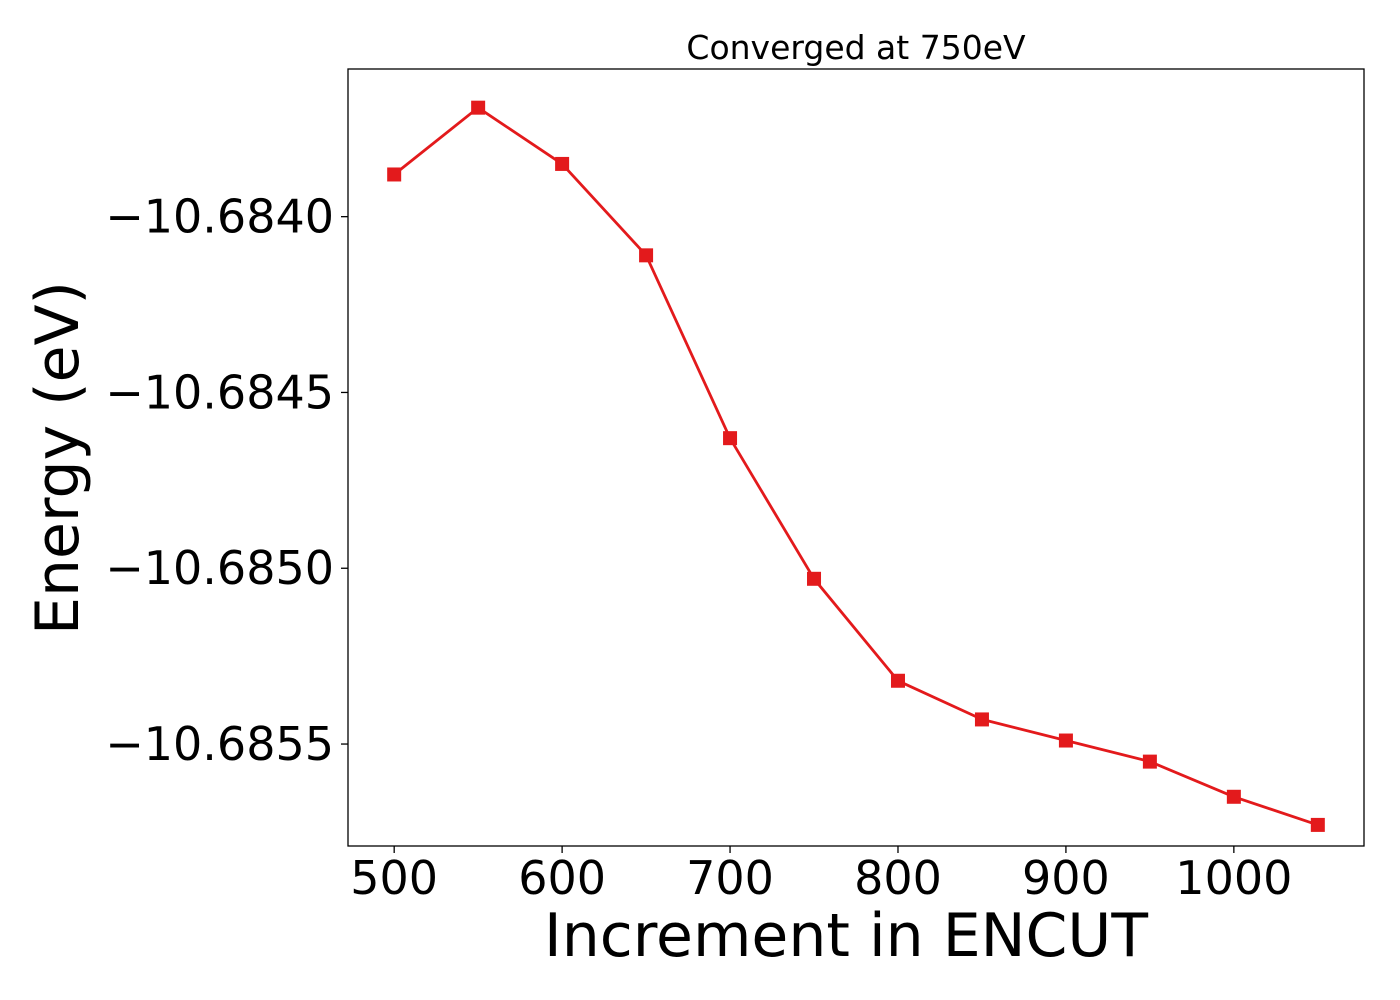  What do you see at coordinates (821, 875) in the screenshot?
I see `x-axis-ticks: 500 600 700 800 900 1000` at bounding box center [821, 875].